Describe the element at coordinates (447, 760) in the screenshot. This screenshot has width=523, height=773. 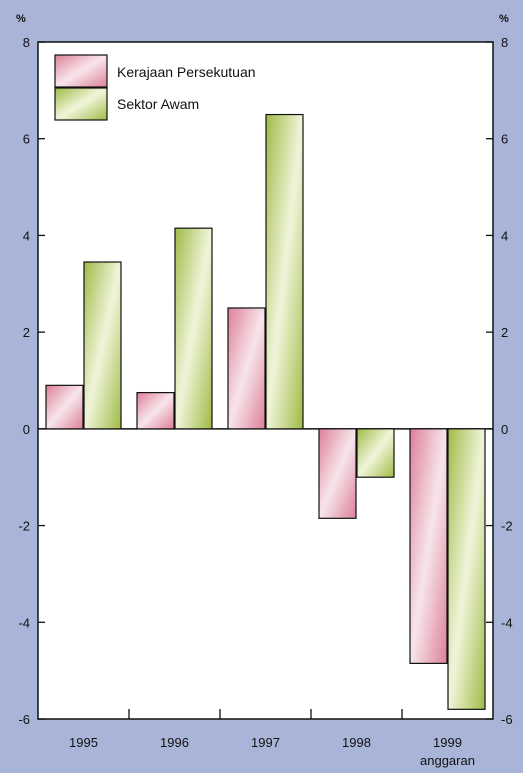
I see `x-tick-sublabel: anggaran` at that location.